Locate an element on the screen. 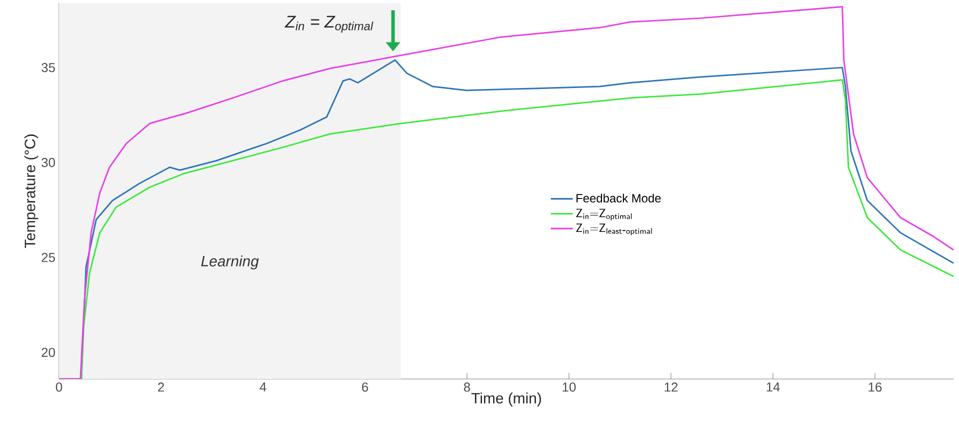 The image size is (959, 435). legend-label: Feedback Mode is located at coordinates (618, 198).